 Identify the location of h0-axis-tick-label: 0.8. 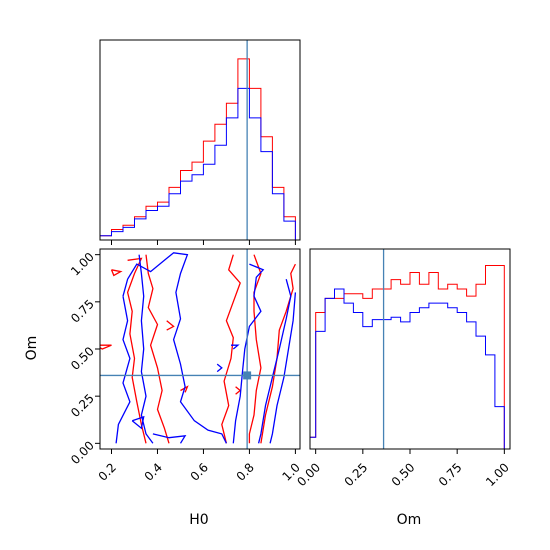
(245, 471).